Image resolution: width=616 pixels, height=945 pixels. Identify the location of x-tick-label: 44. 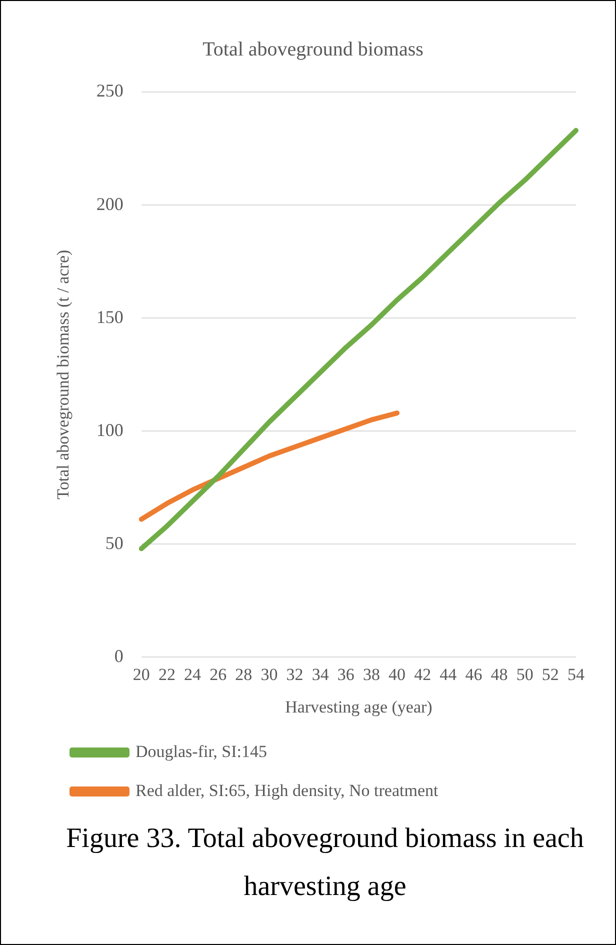
(449, 674).